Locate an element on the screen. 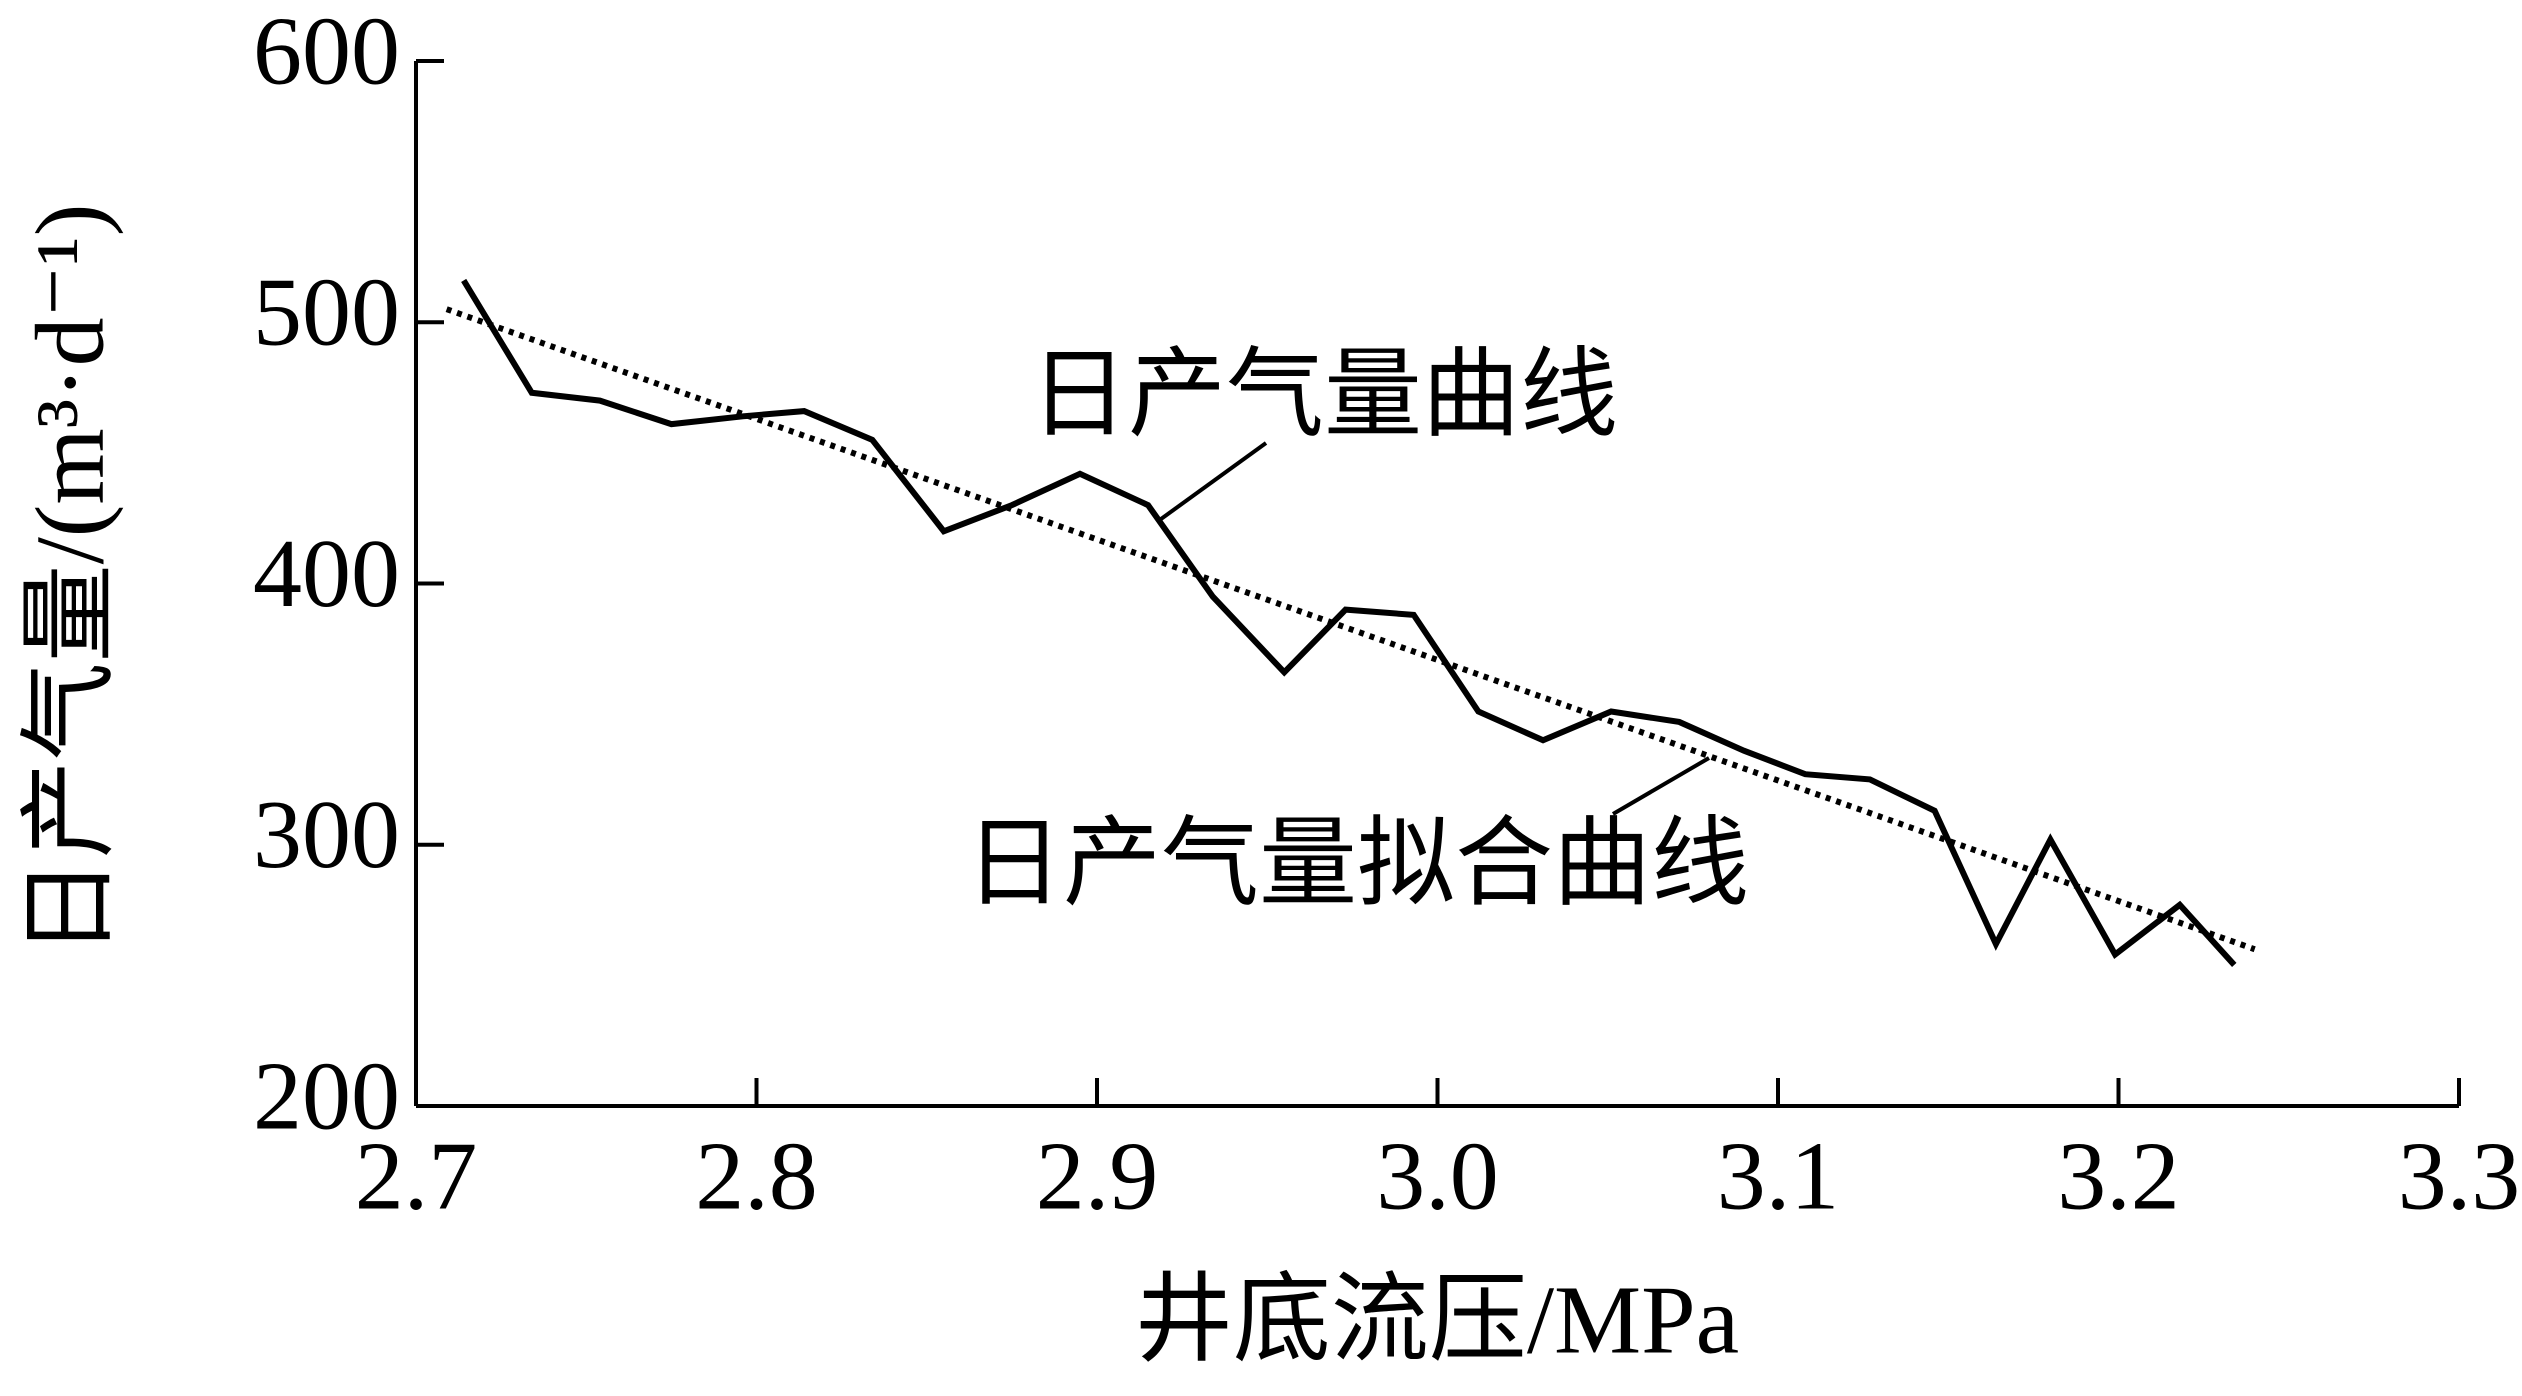 The height and width of the screenshot is (1396, 2522). series-annotation: 日产气量拟合曲线 is located at coordinates (1357, 864).